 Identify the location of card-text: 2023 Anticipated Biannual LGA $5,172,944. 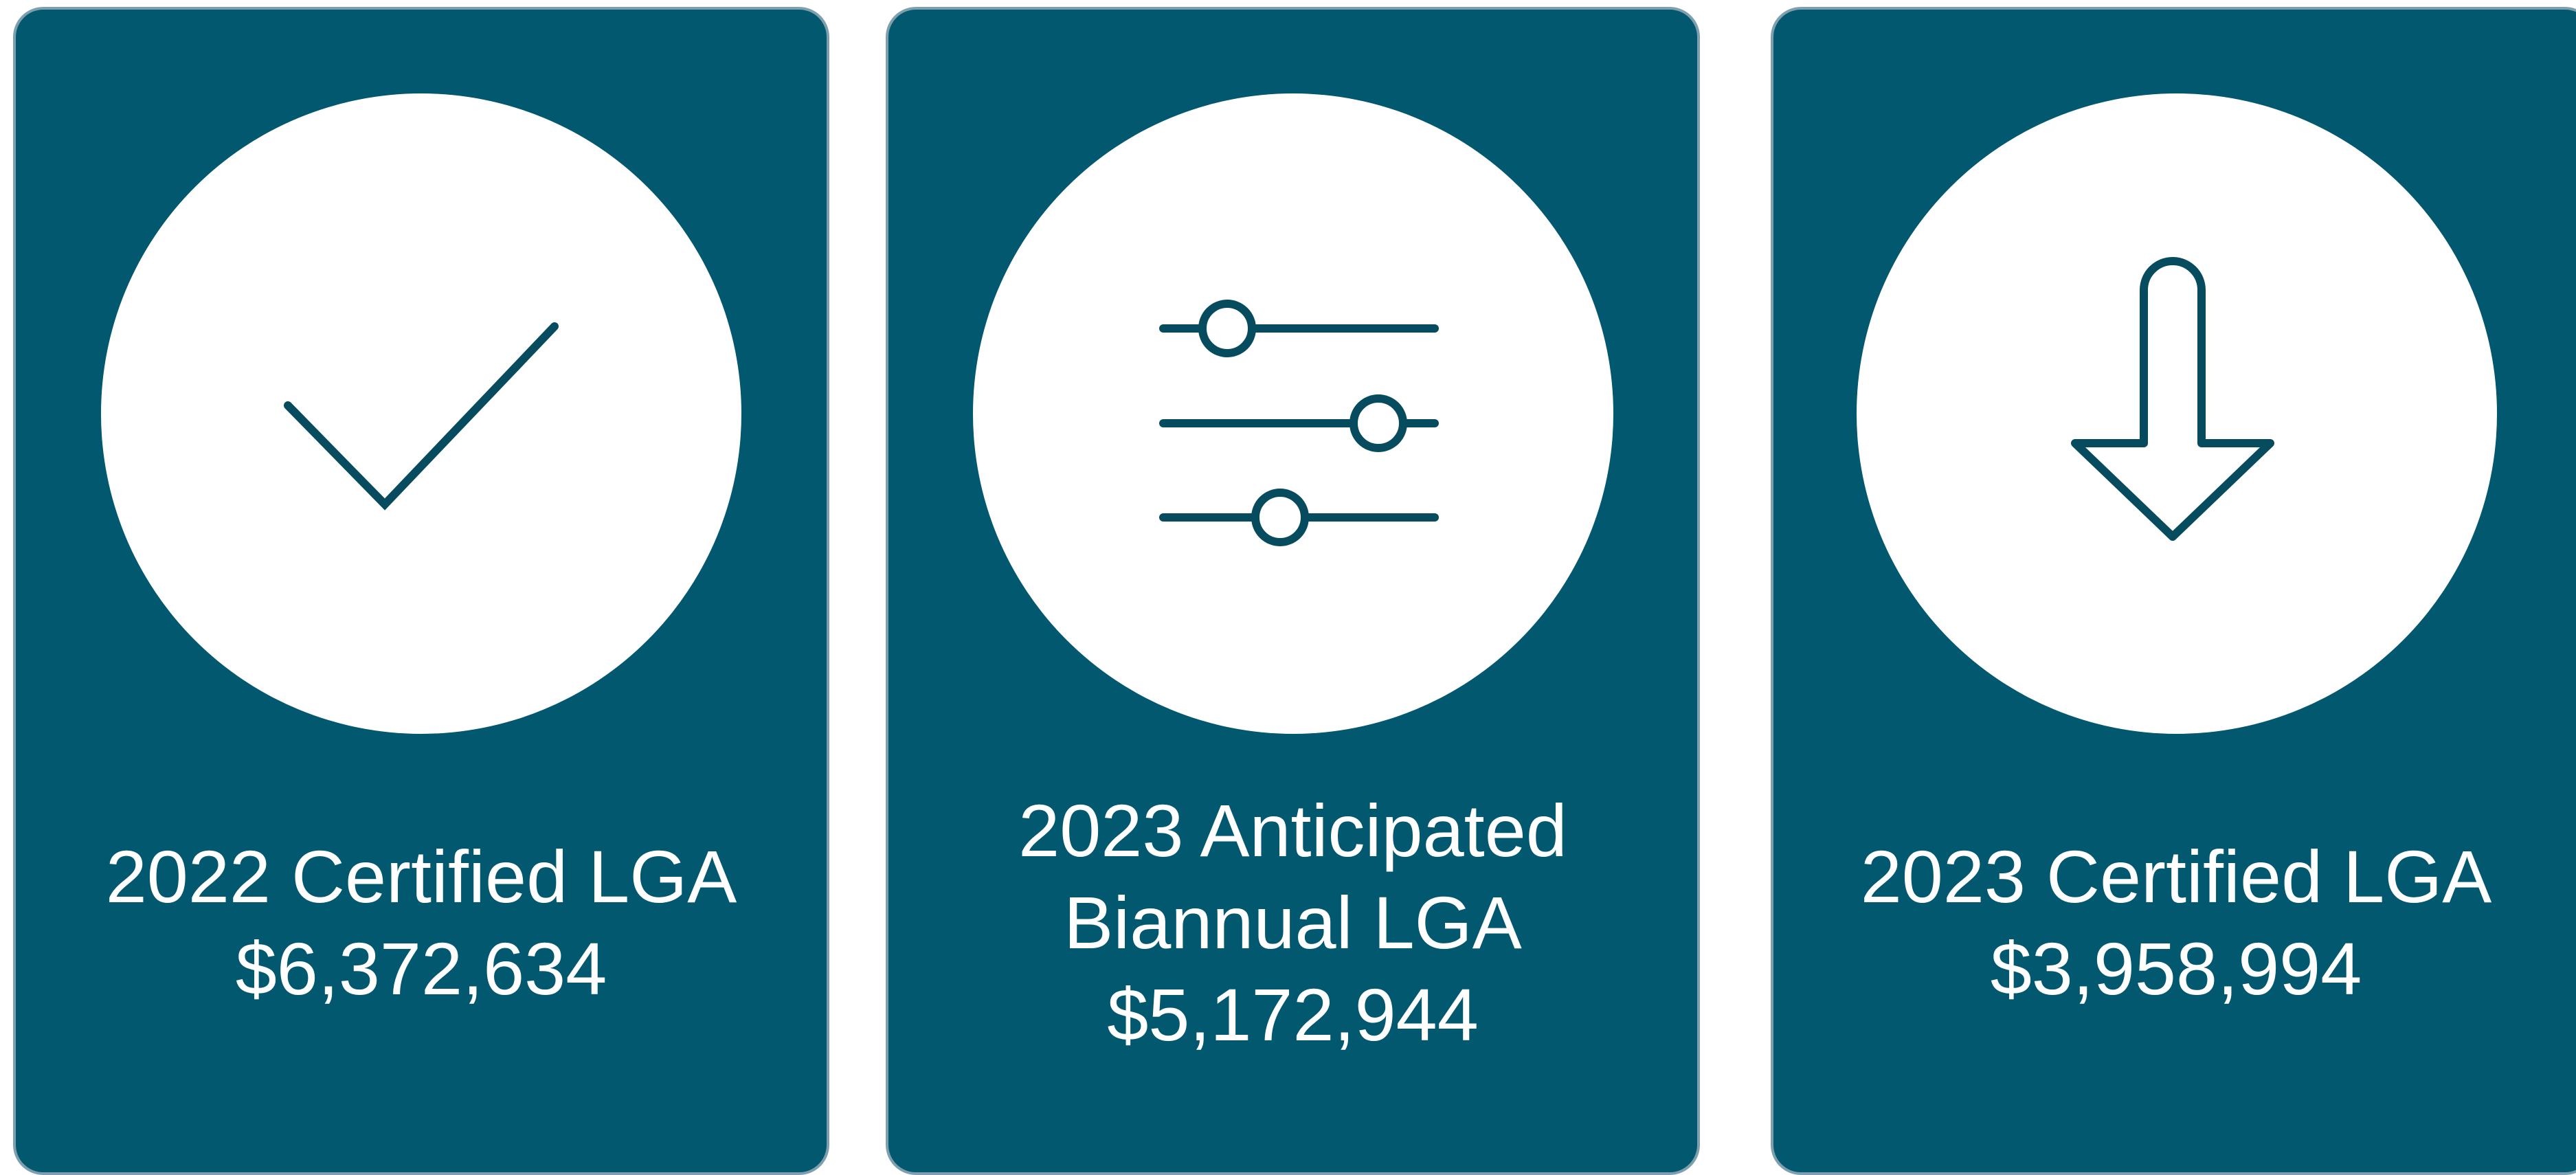
(1293, 923).